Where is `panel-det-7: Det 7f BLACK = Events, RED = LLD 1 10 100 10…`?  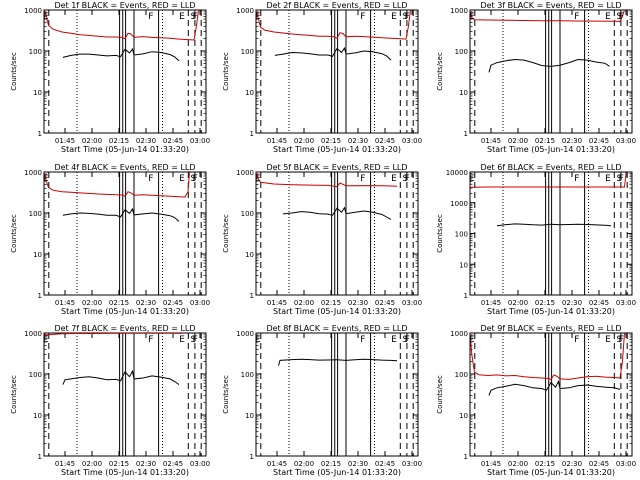
panel-det-7: Det 7f BLACK = Events, RED = LLD 1 10 100 10… is located at coordinates (110, 400).